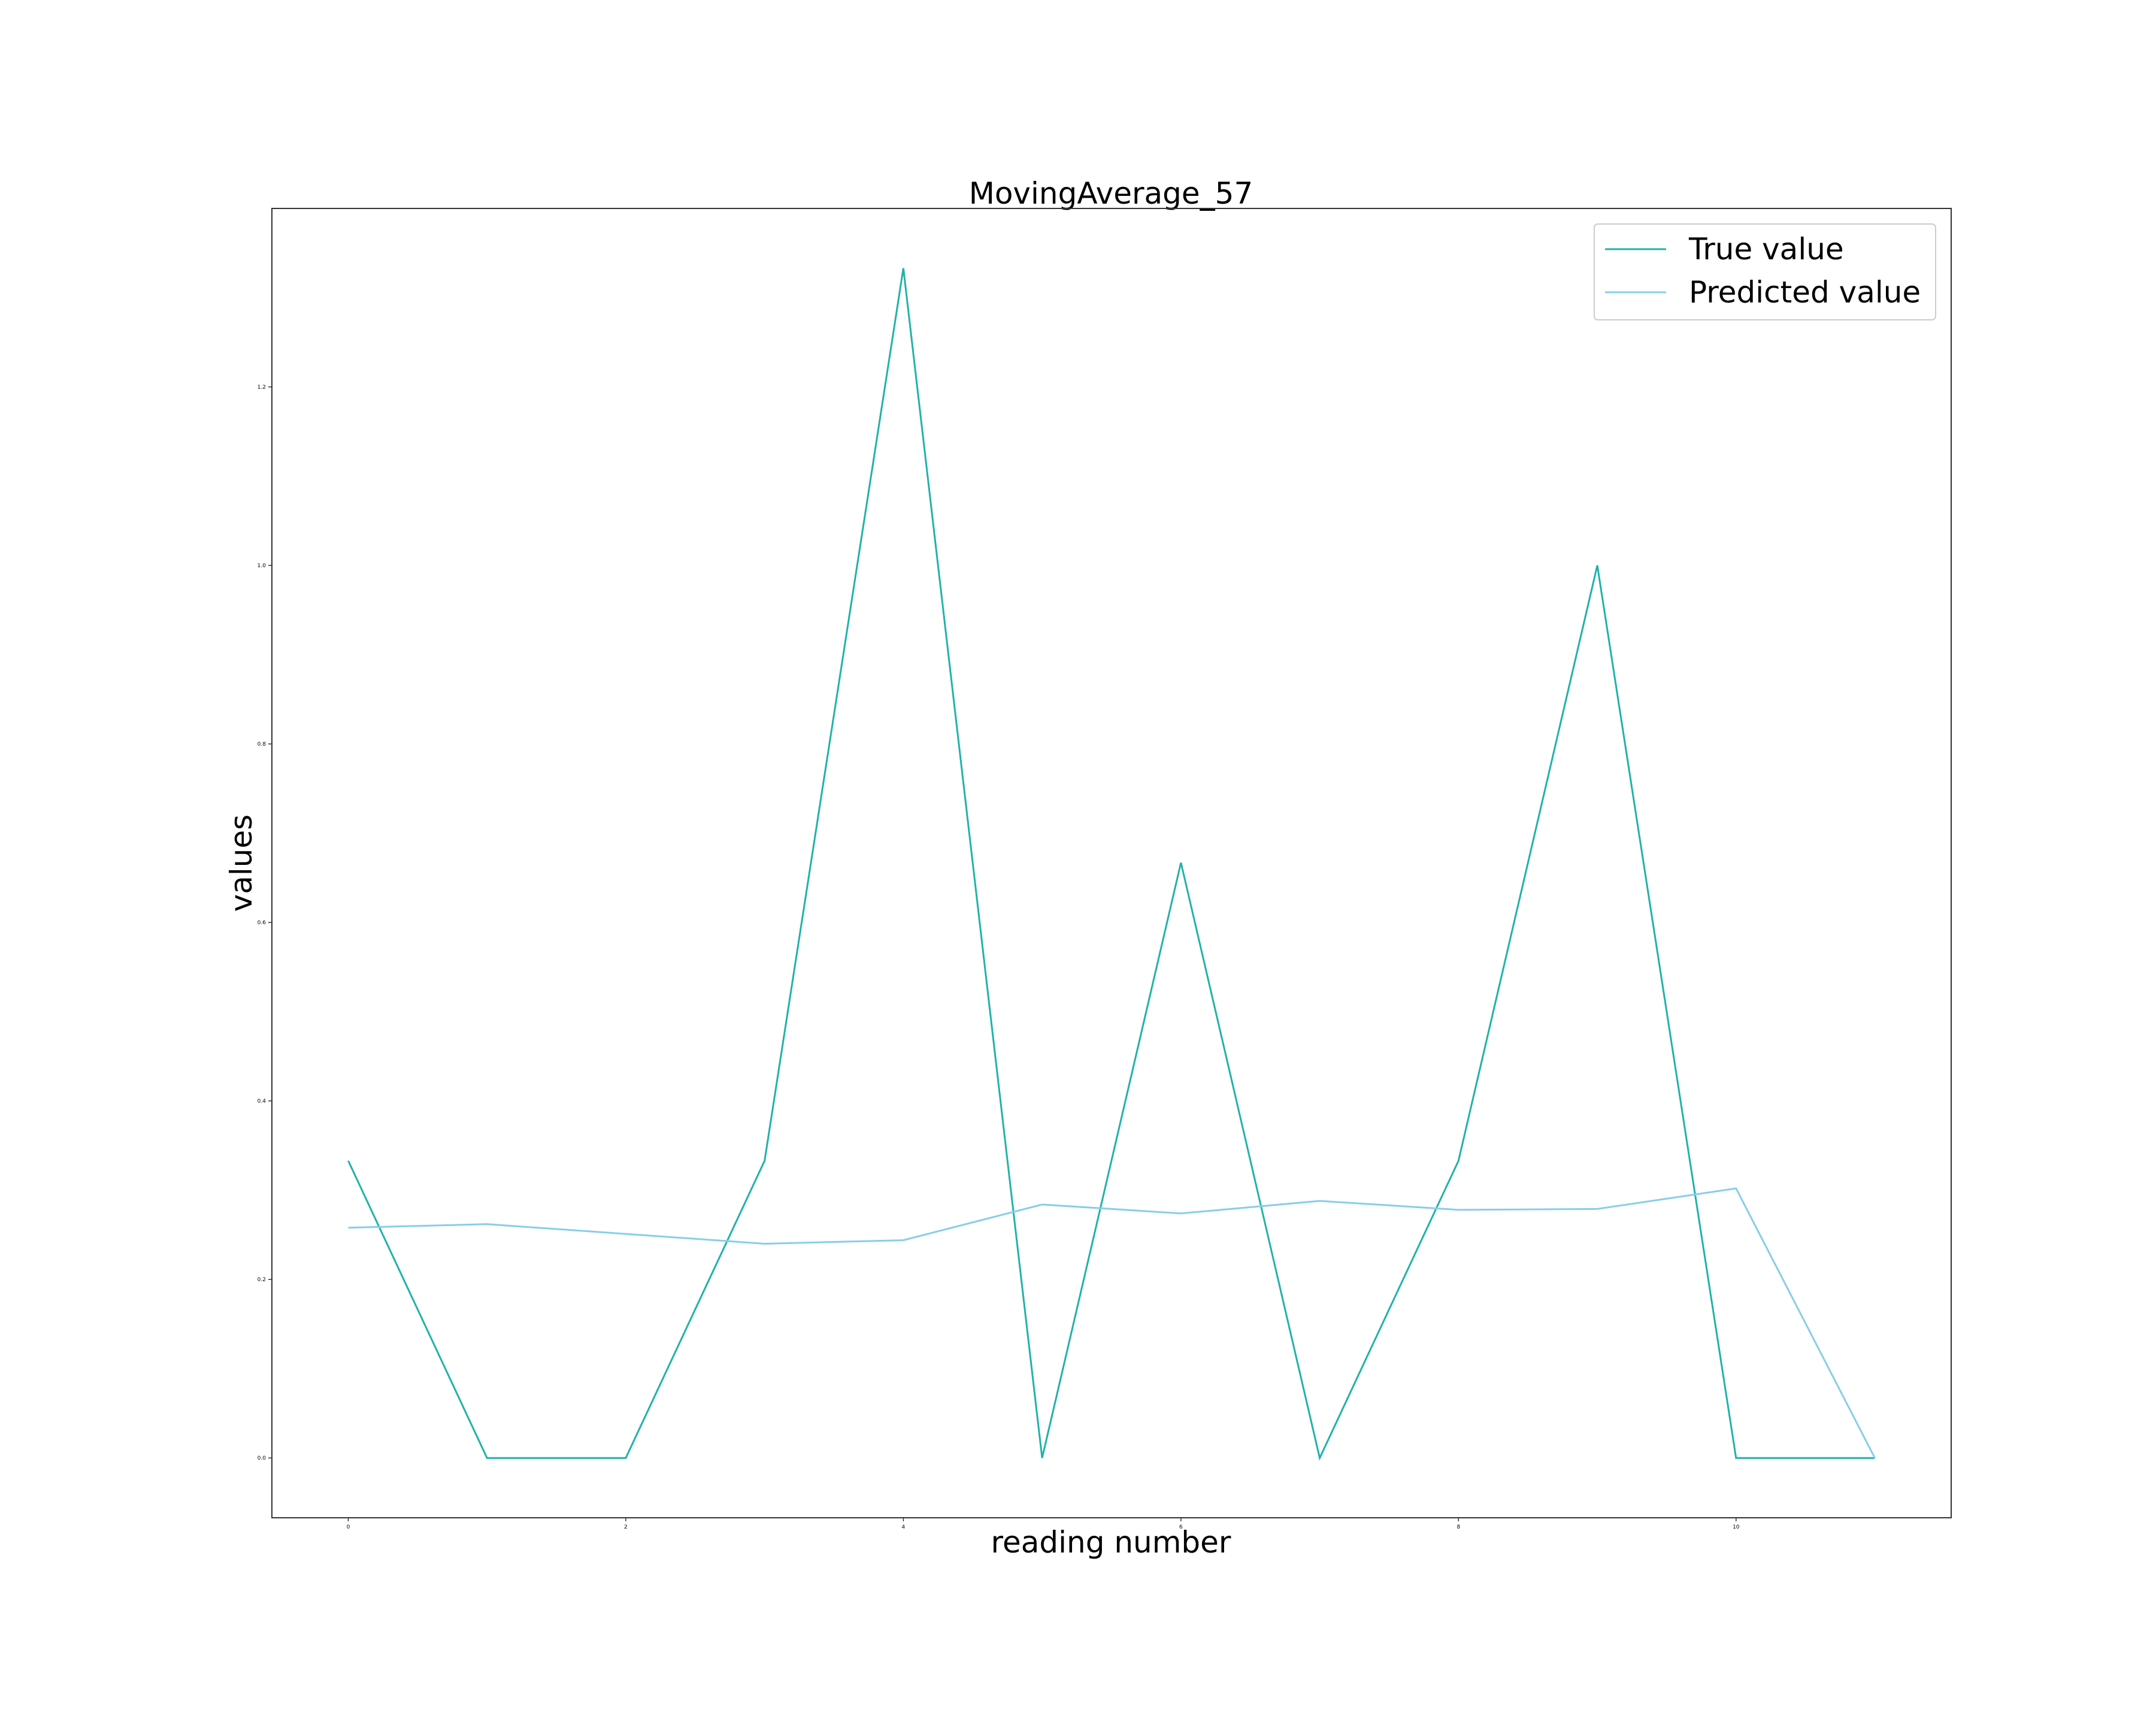 Image resolution: width=2156 pixels, height=1725 pixels. I want to click on y-tick-label: 1.2, so click(262, 388).